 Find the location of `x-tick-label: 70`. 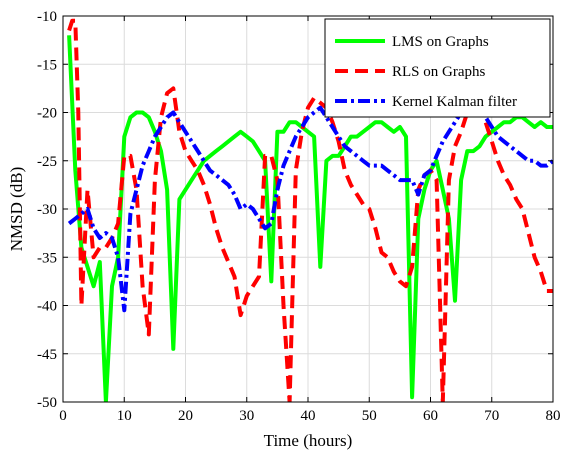

x-tick-label: 70 is located at coordinates (491, 416).